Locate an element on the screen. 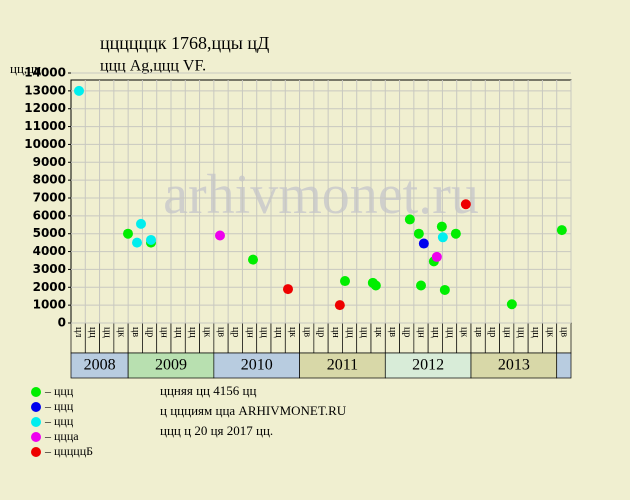 Image resolution: width=630 pixels, height=500 pixels. y-tick-label: 7000 is located at coordinates (49, 198).